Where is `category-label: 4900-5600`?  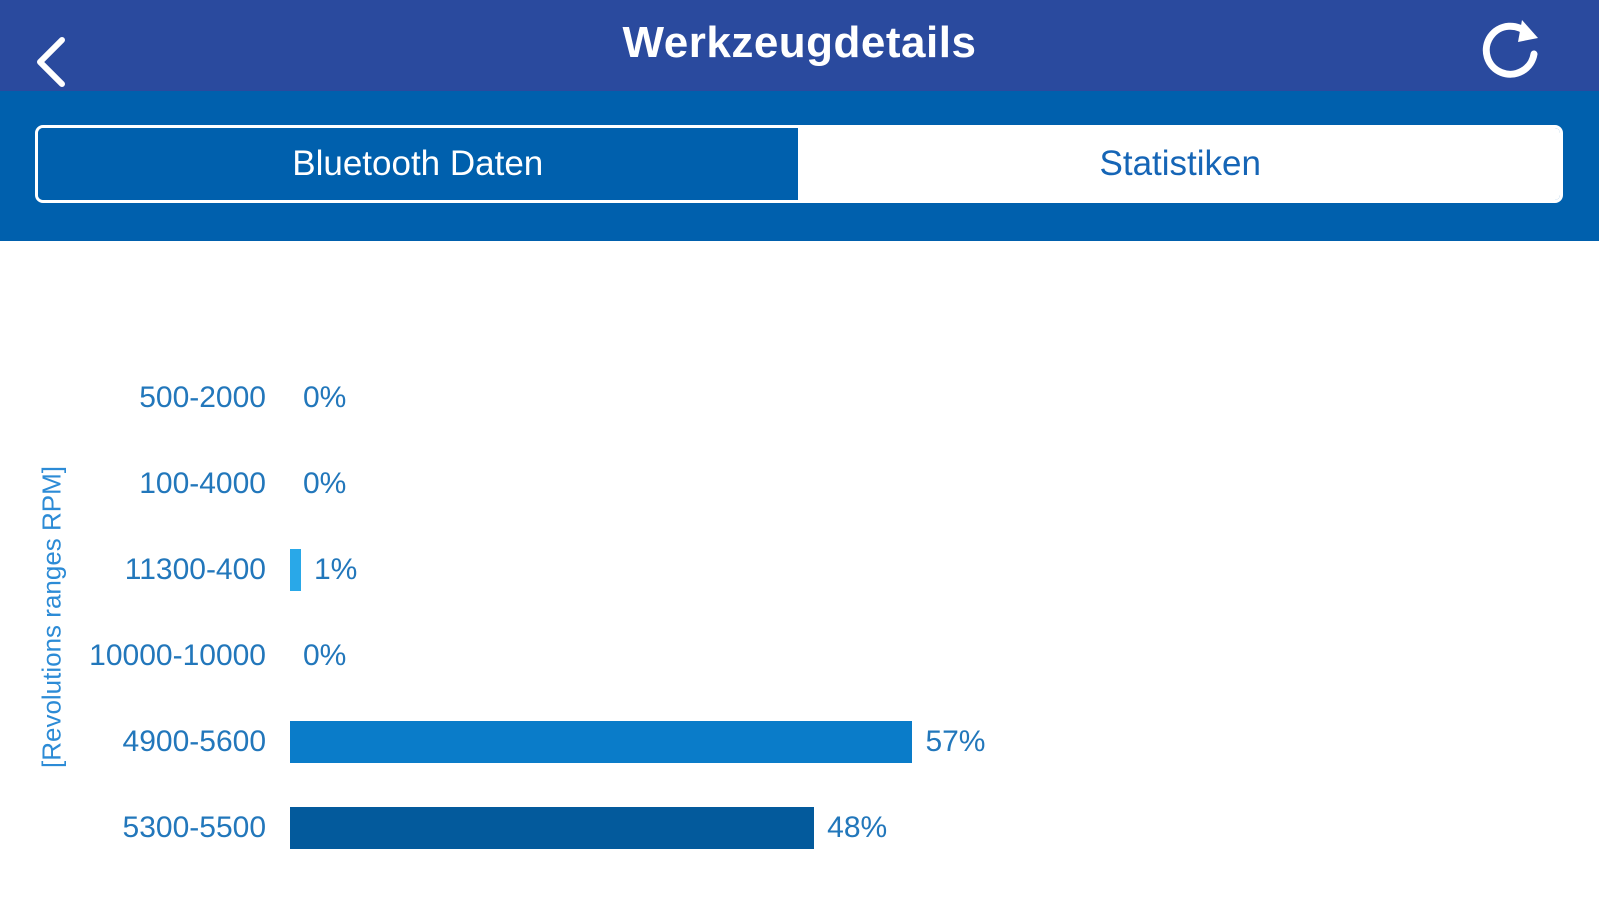
category-label: 4900-5600 is located at coordinates (194, 741).